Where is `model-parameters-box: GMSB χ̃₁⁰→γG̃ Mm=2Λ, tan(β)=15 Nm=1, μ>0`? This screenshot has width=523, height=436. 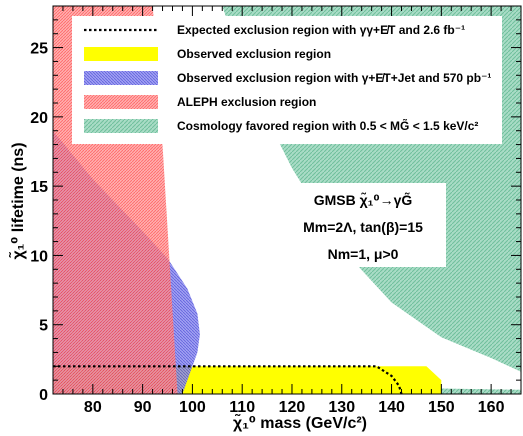 model-parameters-box: GMSB χ̃₁⁰→γG̃ Mm=2Λ, tan(β)=15 Nm=1, μ>0 is located at coordinates (363, 225).